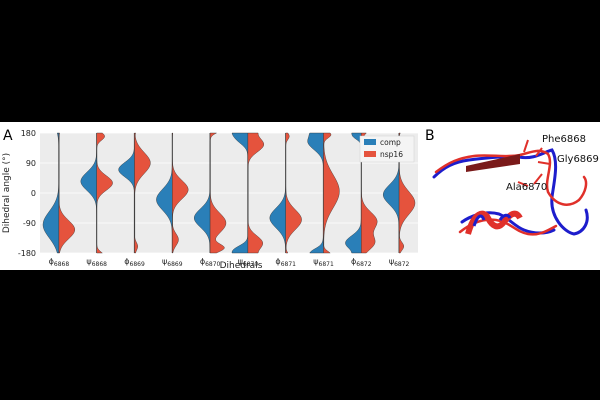 The height and width of the screenshot is (400, 600). I want to click on residue-label-ala6870: Ala6870, so click(526, 187).